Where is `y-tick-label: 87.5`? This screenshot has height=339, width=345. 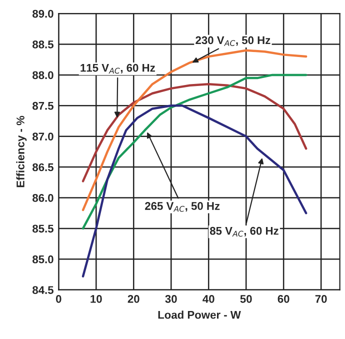
y-tick-label: 87.5 is located at coordinates (43, 106).